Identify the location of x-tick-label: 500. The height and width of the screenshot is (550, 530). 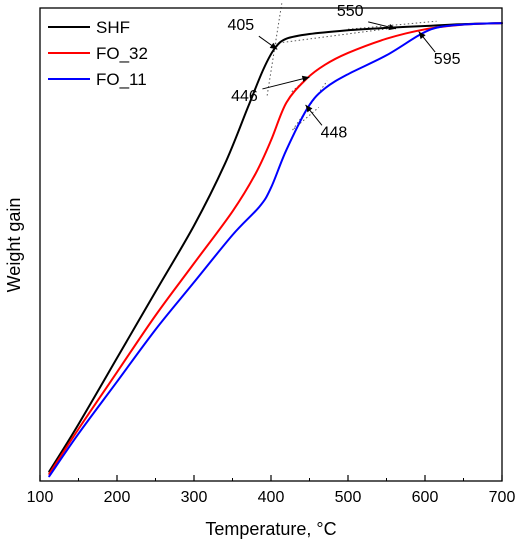
(348, 497).